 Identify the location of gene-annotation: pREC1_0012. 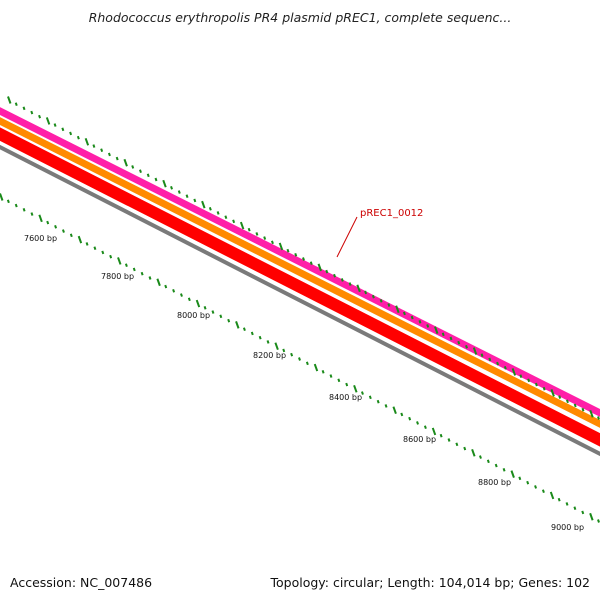
(379, 233).